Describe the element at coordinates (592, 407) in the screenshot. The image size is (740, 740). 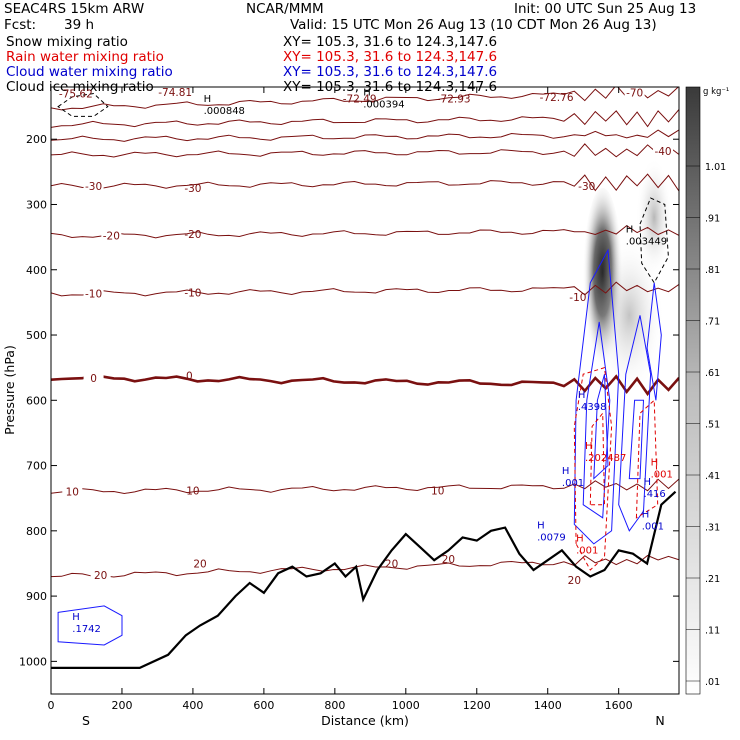
I see `high-value: .4398` at that location.